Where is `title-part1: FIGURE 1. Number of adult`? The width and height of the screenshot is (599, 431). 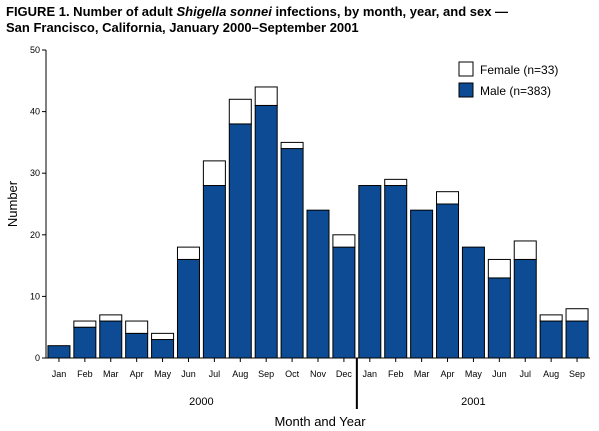 title-part1: FIGURE 1. Number of adult is located at coordinates (91, 11).